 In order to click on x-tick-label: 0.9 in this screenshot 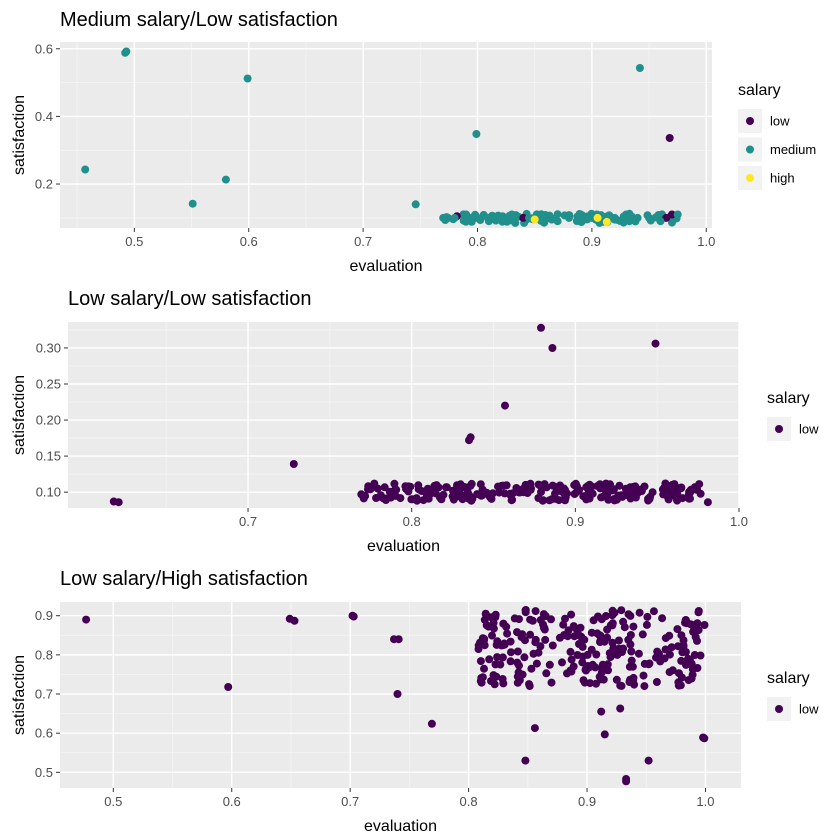, I will do `click(575, 521)`.